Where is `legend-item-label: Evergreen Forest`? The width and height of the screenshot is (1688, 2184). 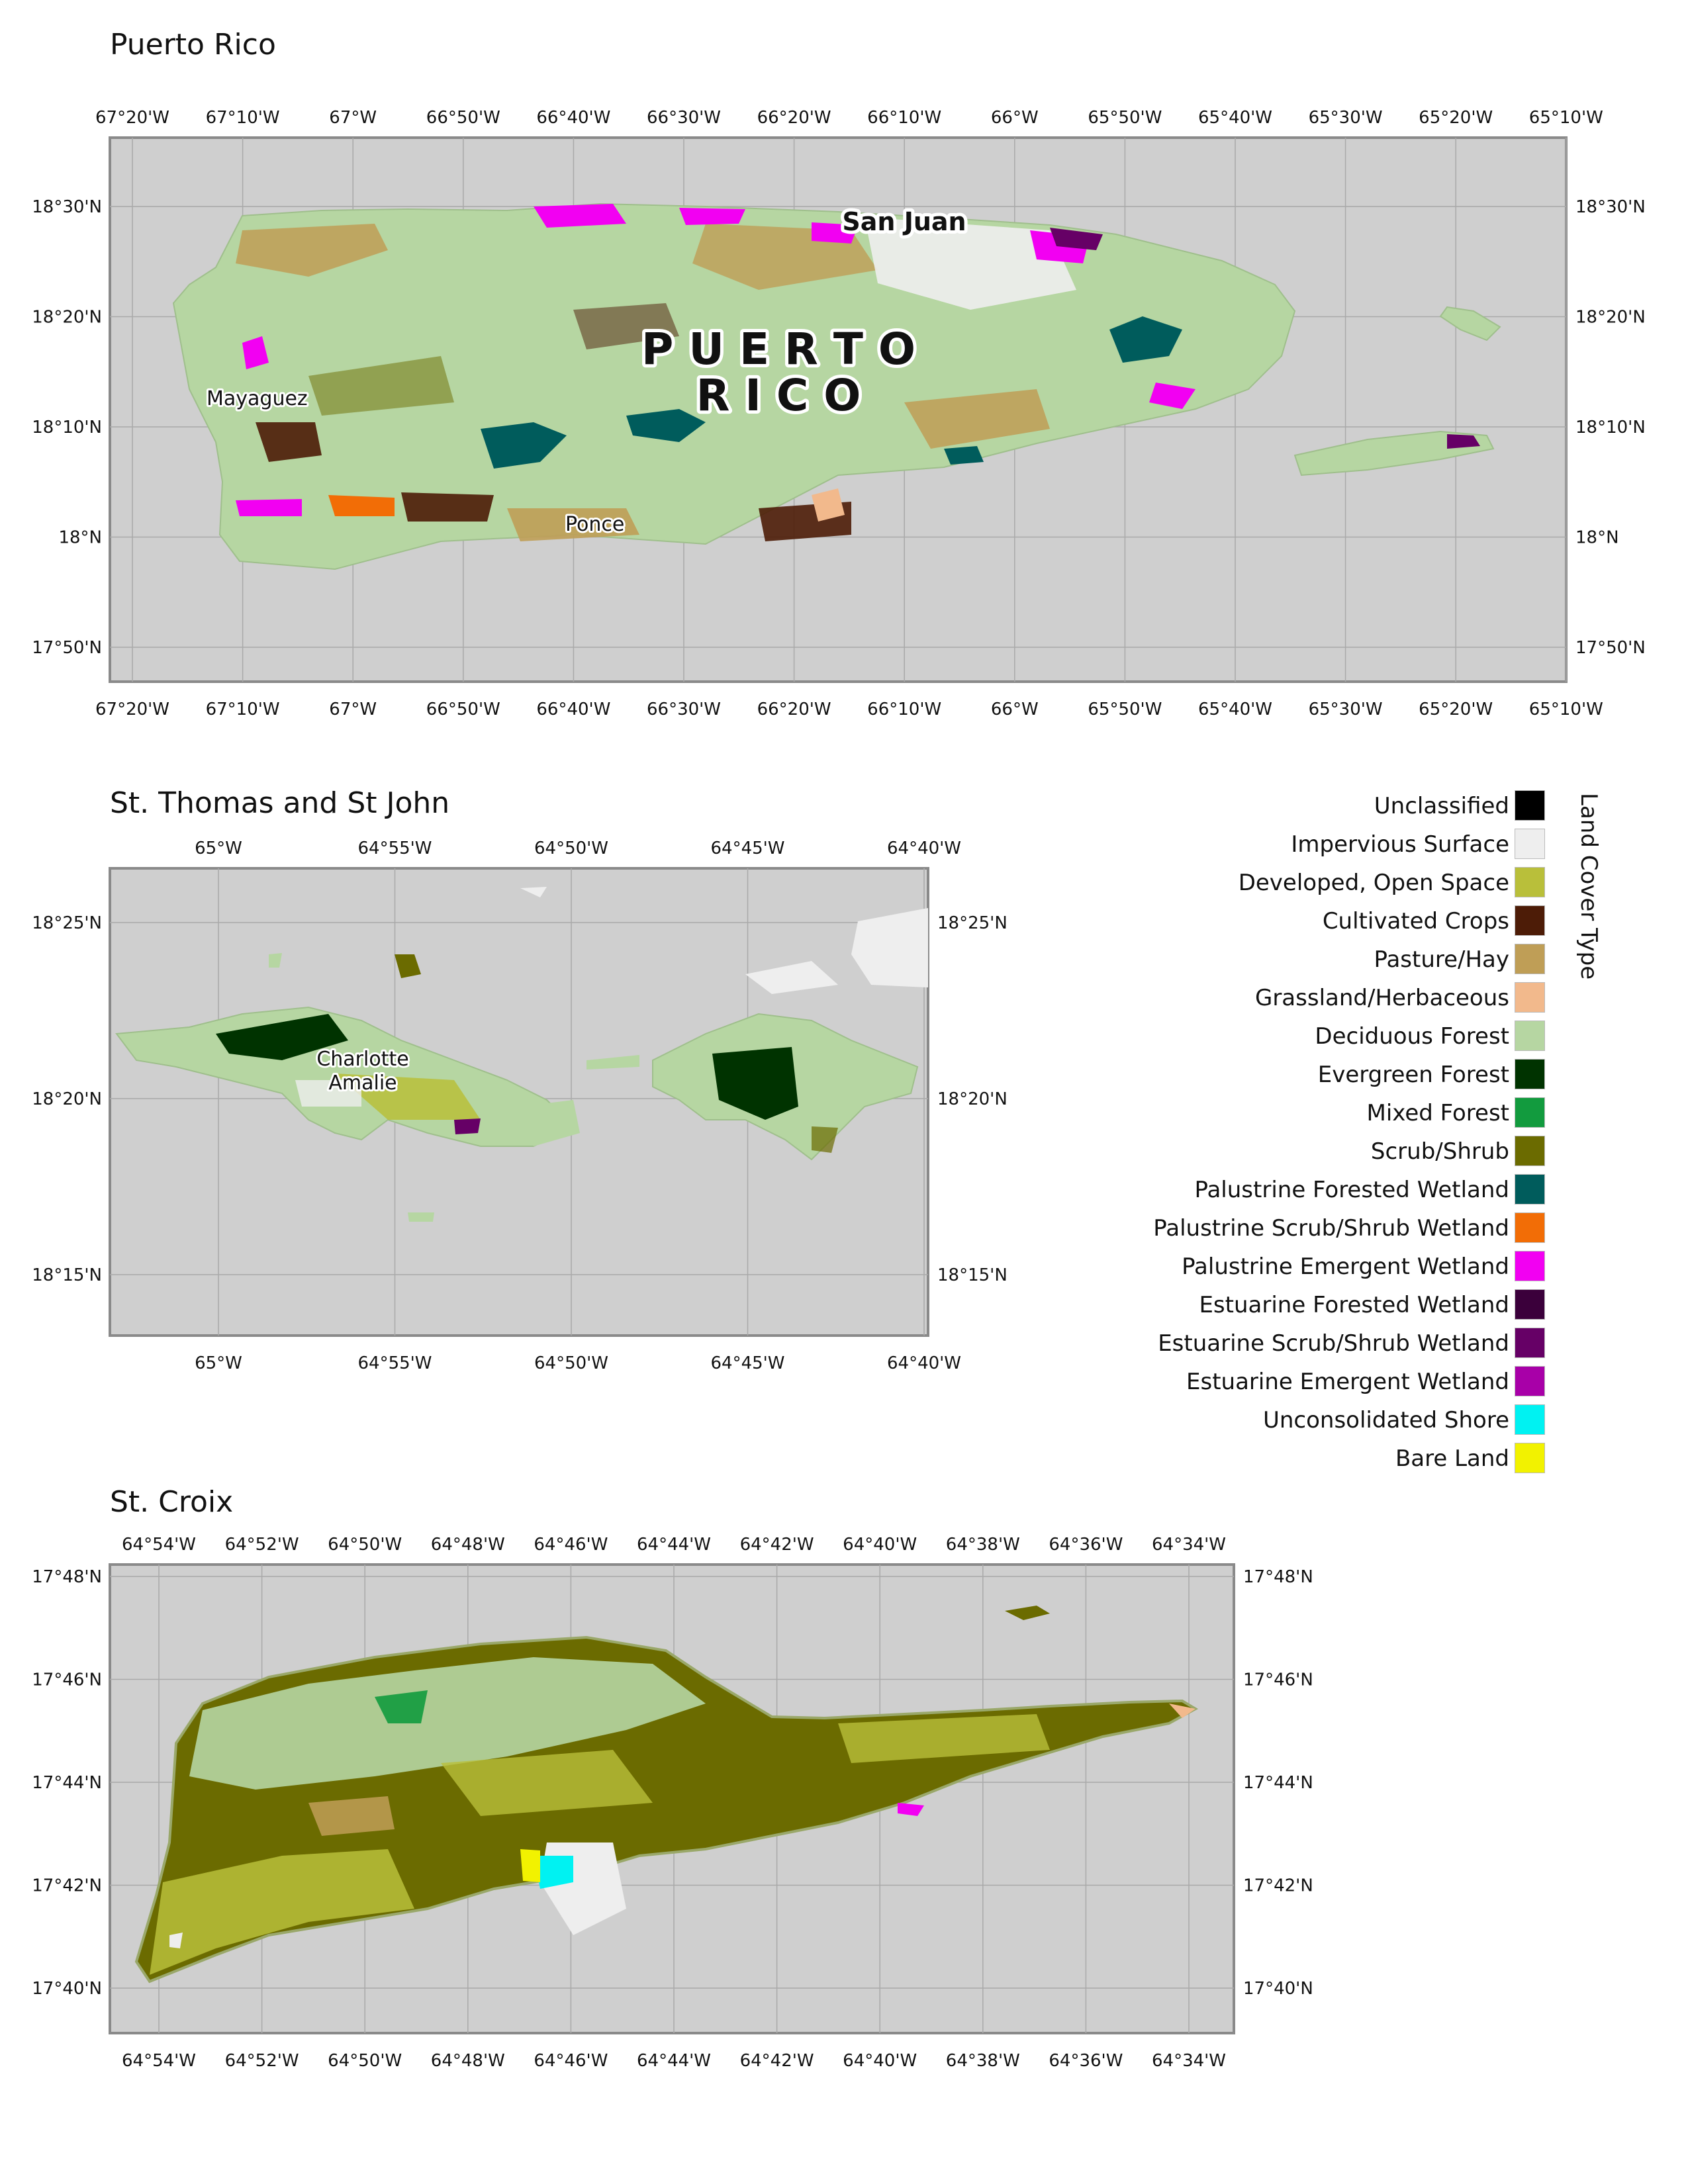 legend-item-label: Evergreen Forest is located at coordinates (1413, 1075).